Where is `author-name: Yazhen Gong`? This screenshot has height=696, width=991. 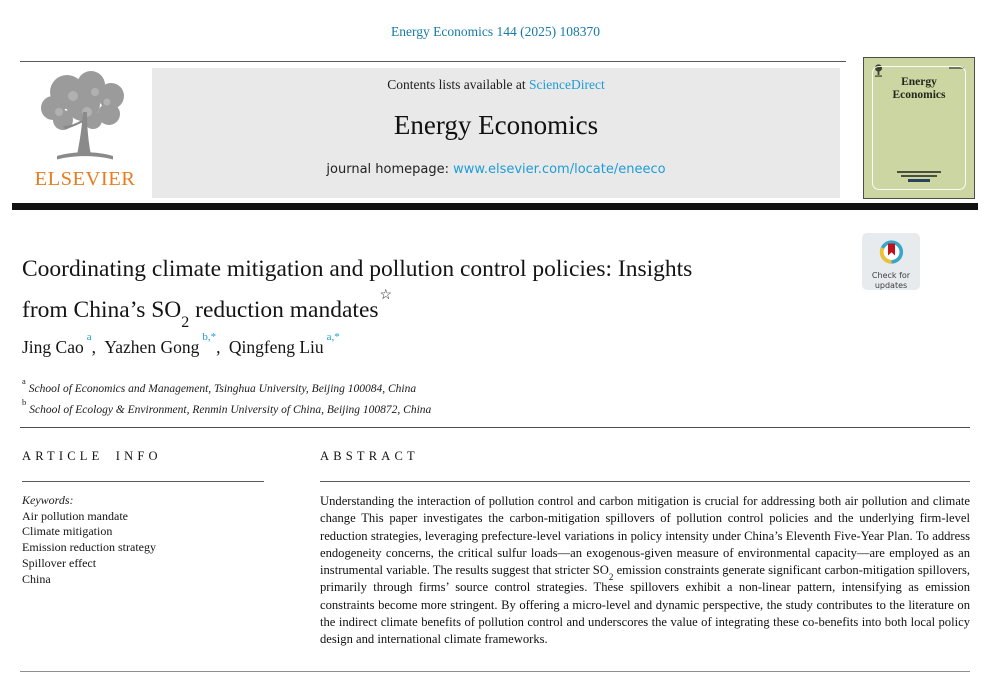 author-name: Yazhen Gong is located at coordinates (152, 347).